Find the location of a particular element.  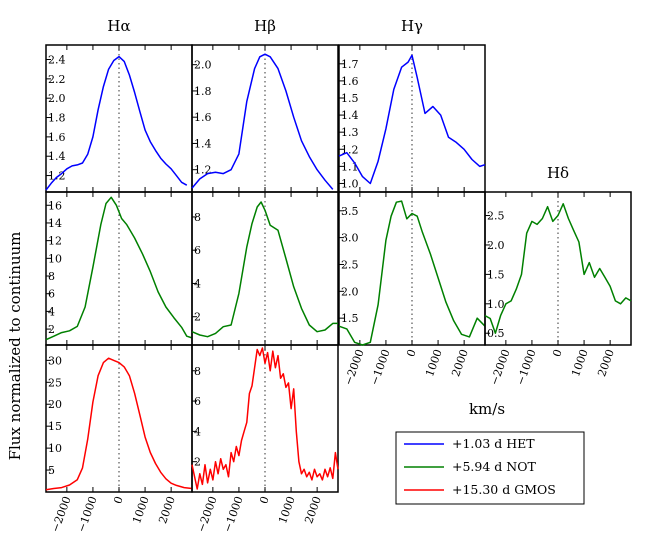

panel-title: Hα is located at coordinates (118, 26).